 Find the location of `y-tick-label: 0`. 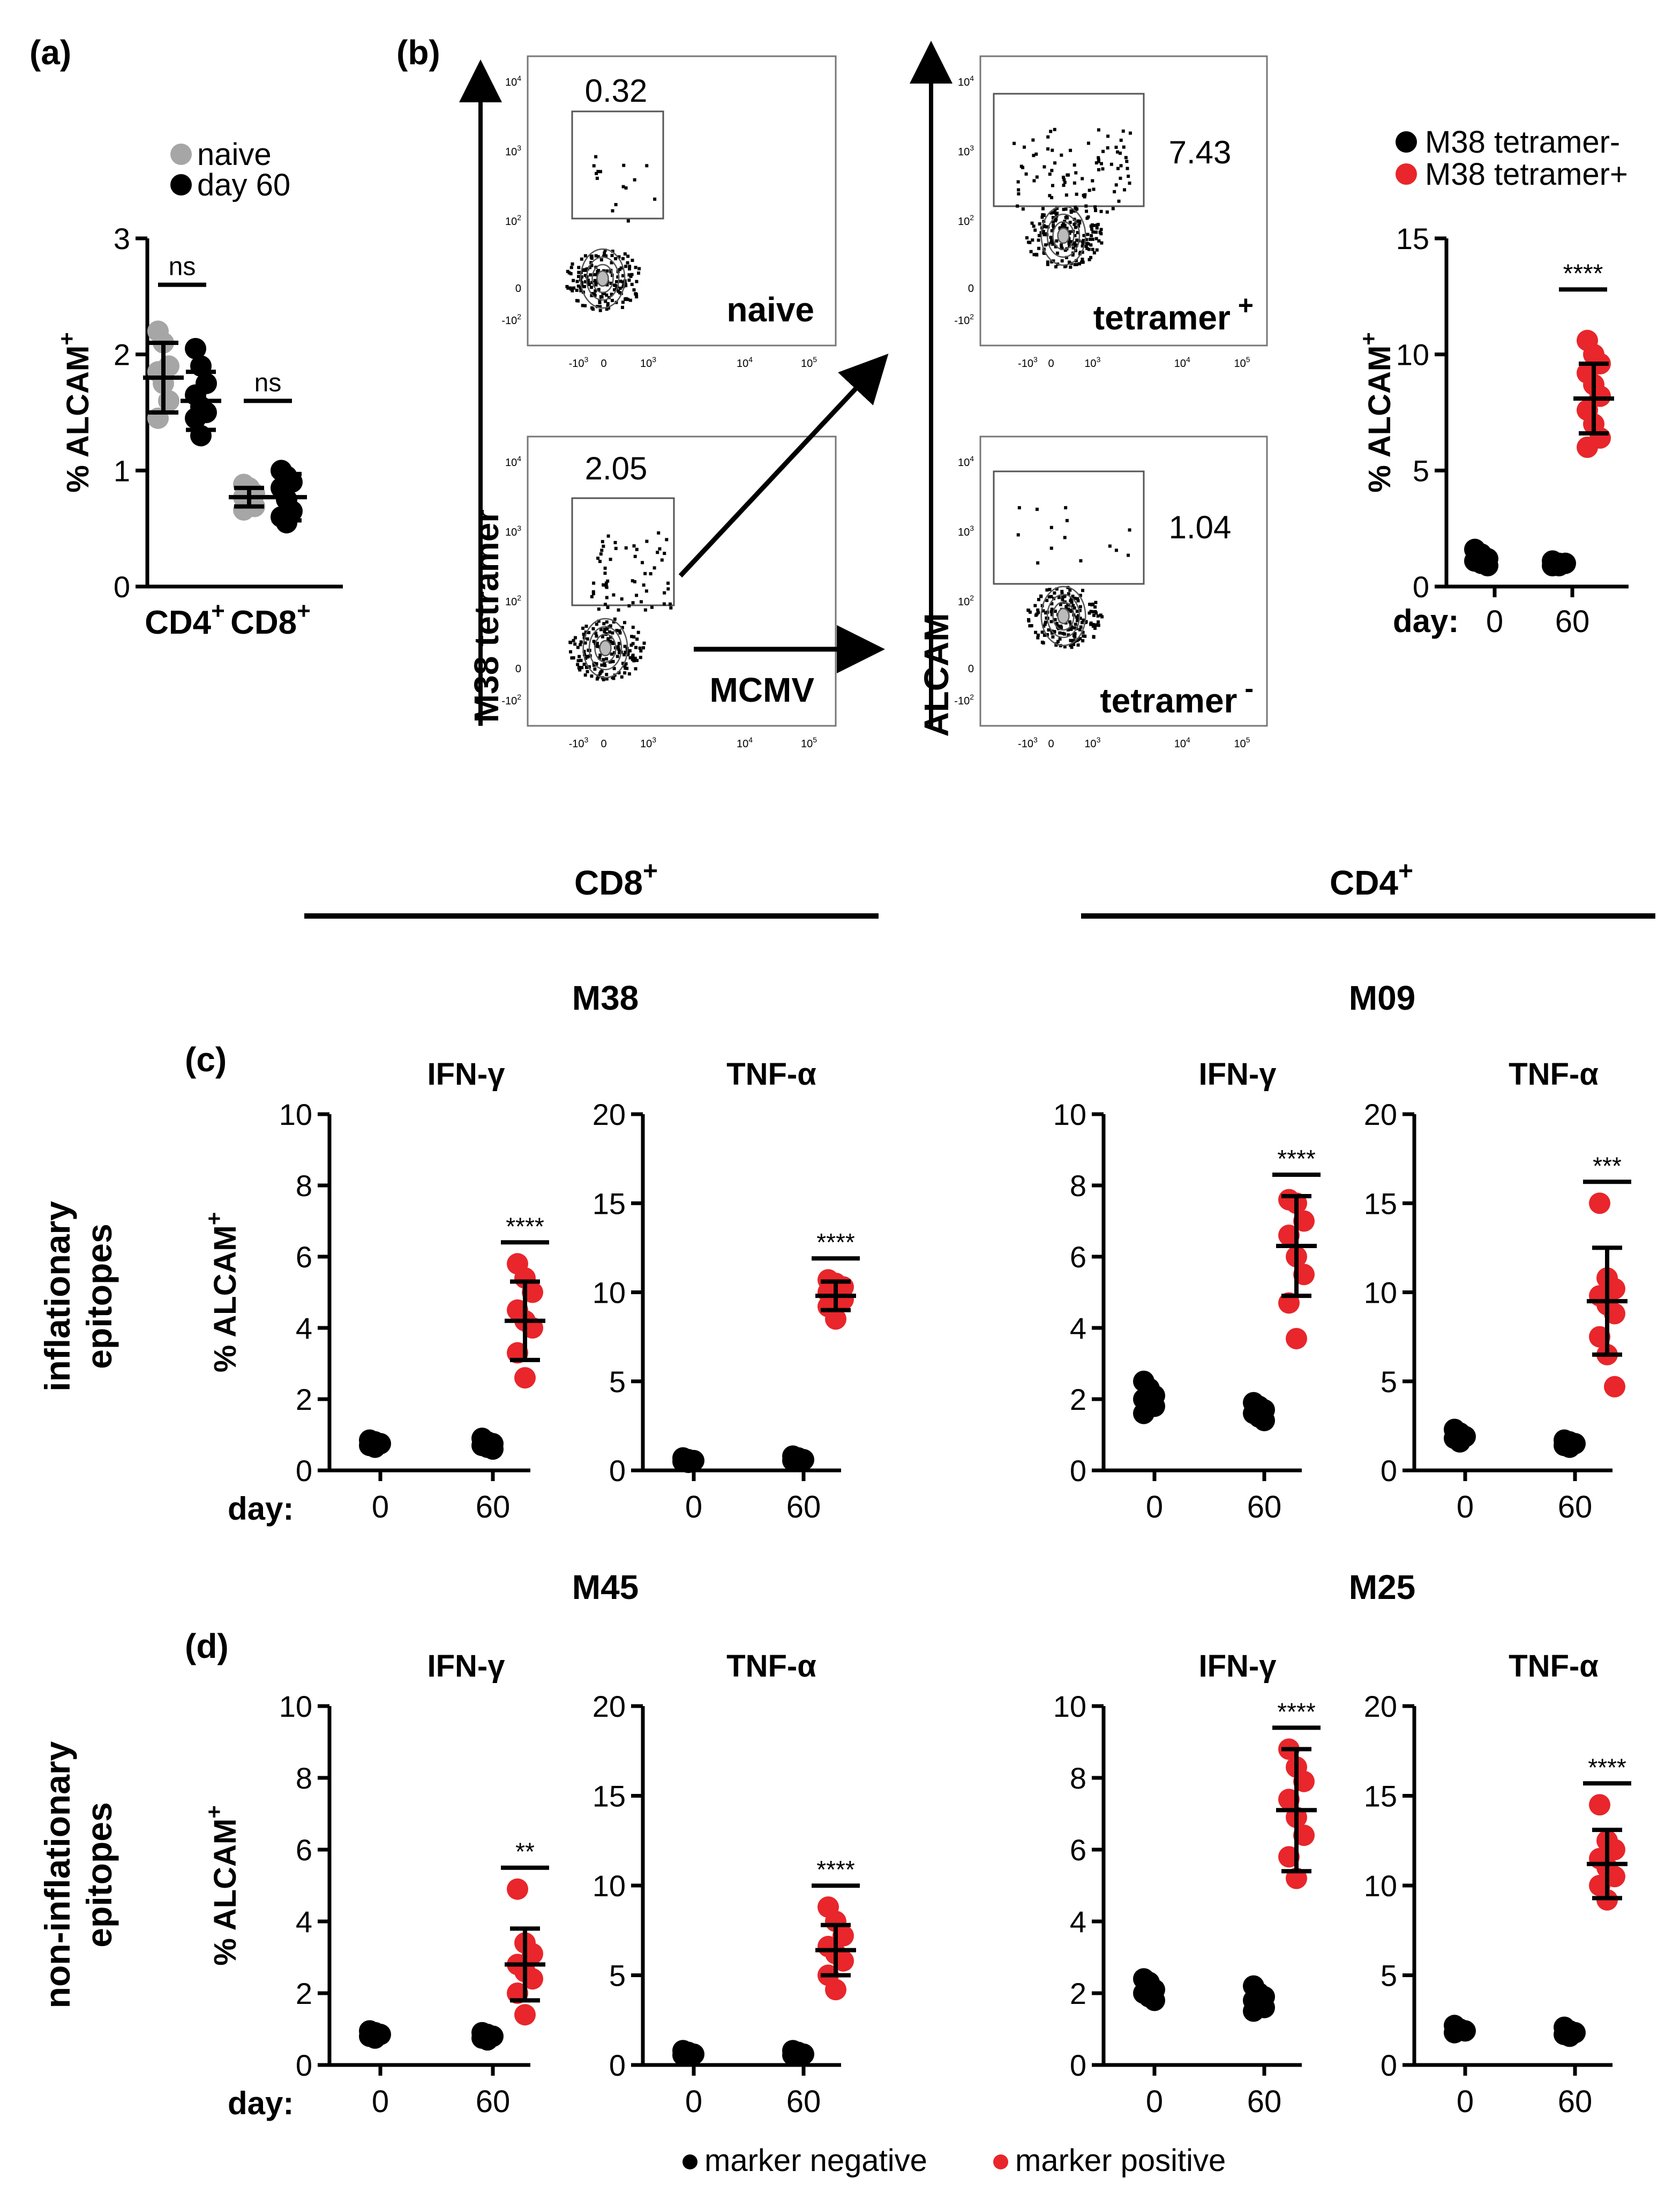

y-tick-label: 0 is located at coordinates (1389, 1471).